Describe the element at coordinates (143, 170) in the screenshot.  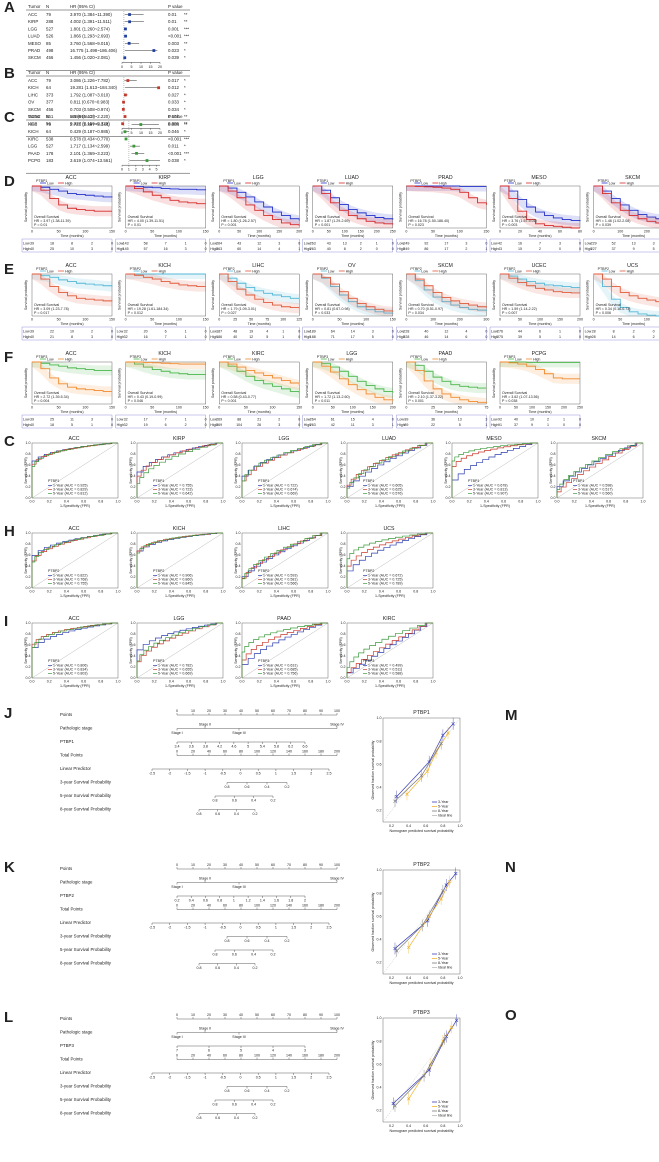
I see `forest-tick: 3` at that location.